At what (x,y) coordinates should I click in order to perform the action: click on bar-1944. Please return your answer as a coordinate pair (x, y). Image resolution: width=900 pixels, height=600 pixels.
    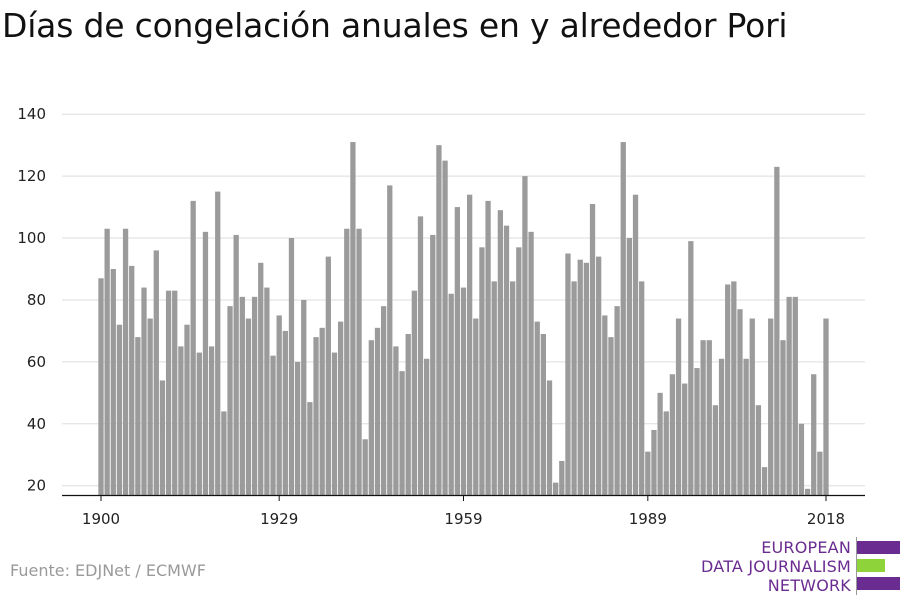
    Looking at the image, I should click on (371, 417).